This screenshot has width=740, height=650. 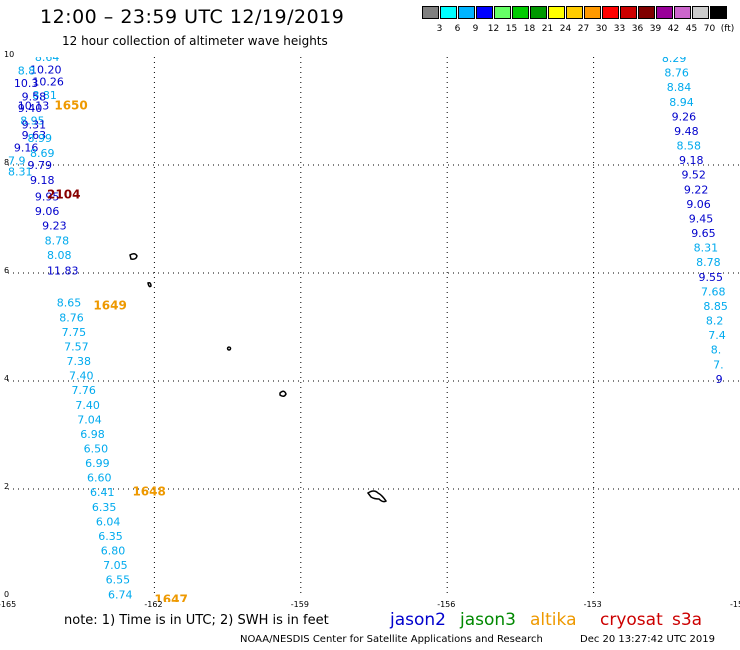 I want to click on legend-cryosat: cryosat, so click(x=631, y=620).